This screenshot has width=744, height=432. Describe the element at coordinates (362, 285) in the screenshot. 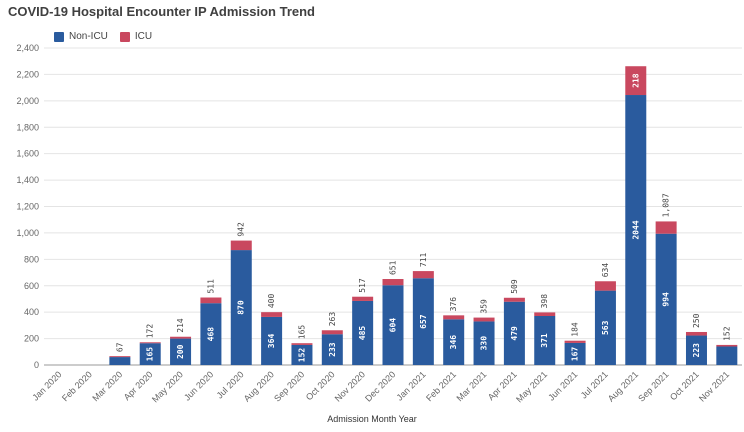

I see `data-label-total: 517` at that location.